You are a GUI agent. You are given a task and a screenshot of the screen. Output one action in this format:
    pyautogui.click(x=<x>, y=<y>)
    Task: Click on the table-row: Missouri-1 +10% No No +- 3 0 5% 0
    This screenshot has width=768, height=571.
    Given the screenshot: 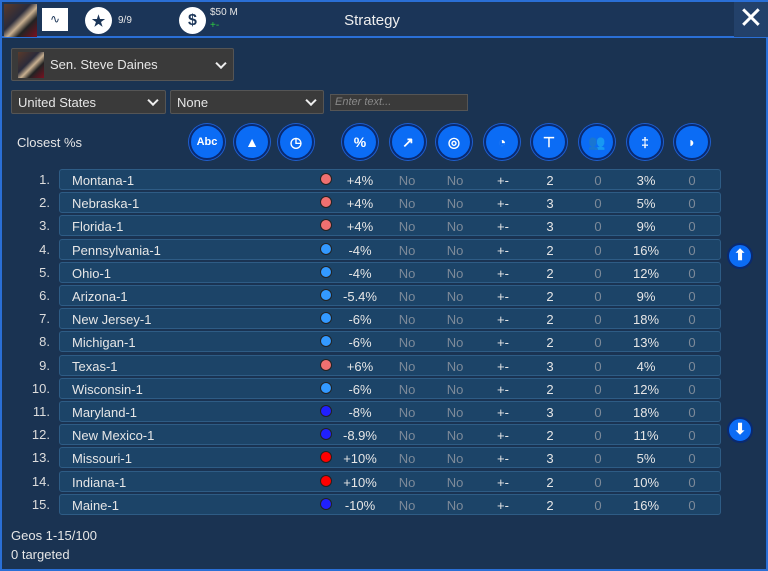 What is the action you would take?
    pyautogui.click(x=390, y=458)
    